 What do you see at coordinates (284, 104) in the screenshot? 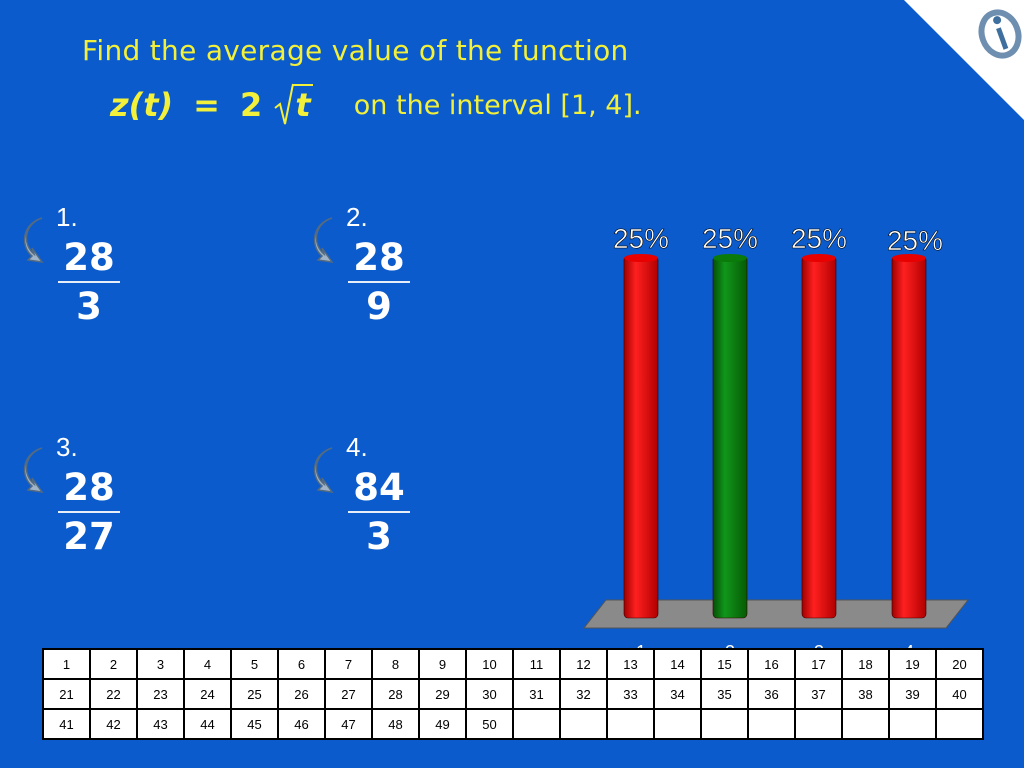
I see `radical-sign-icon` at bounding box center [284, 104].